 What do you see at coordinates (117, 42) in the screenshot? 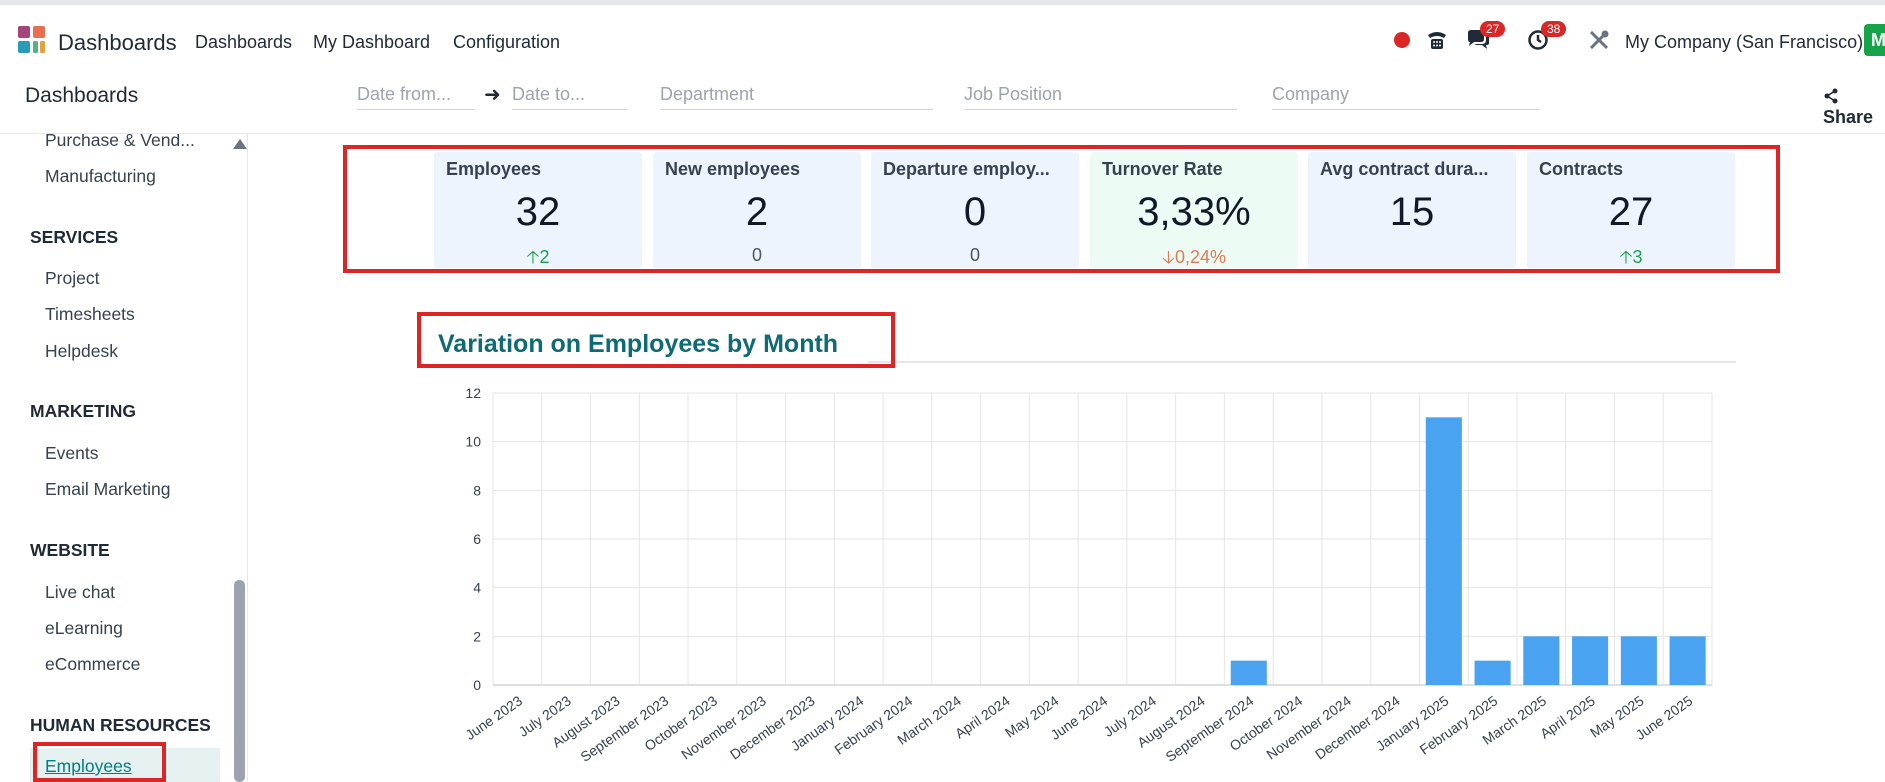
I see `app-brand: Dashboards` at bounding box center [117, 42].